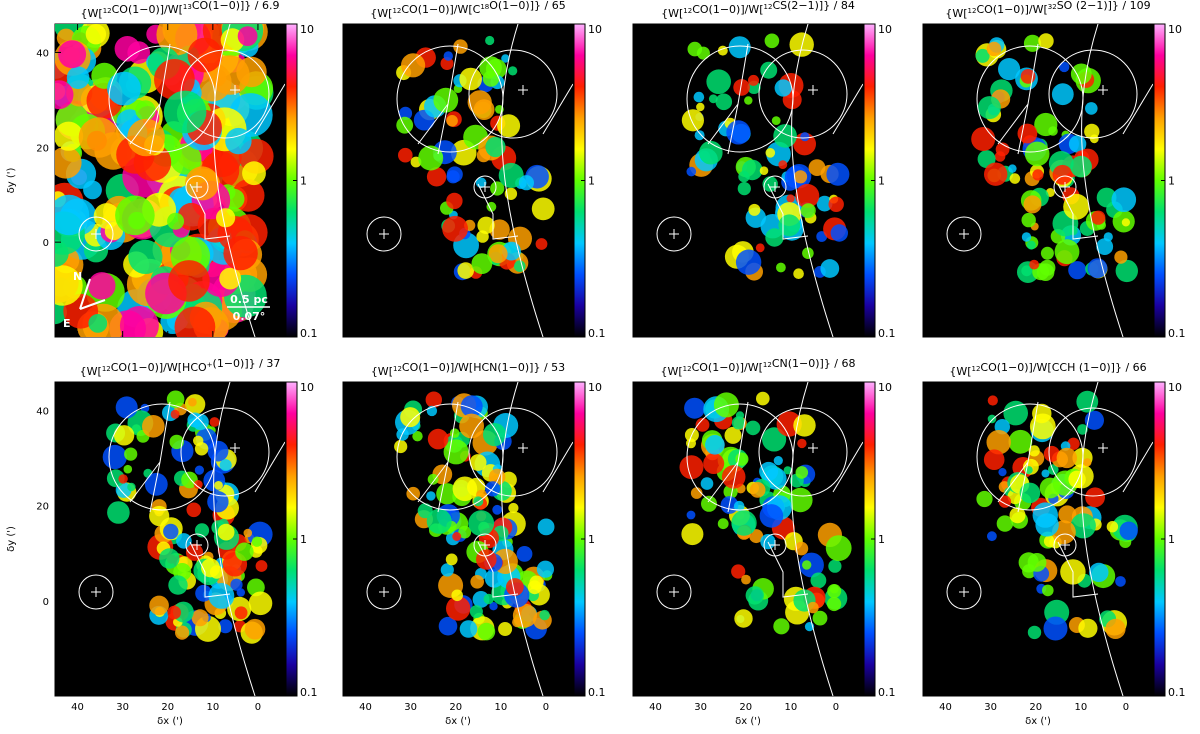 The width and height of the screenshot is (1200, 734). I want to click on x-tick-label: 40, so click(77, 707).